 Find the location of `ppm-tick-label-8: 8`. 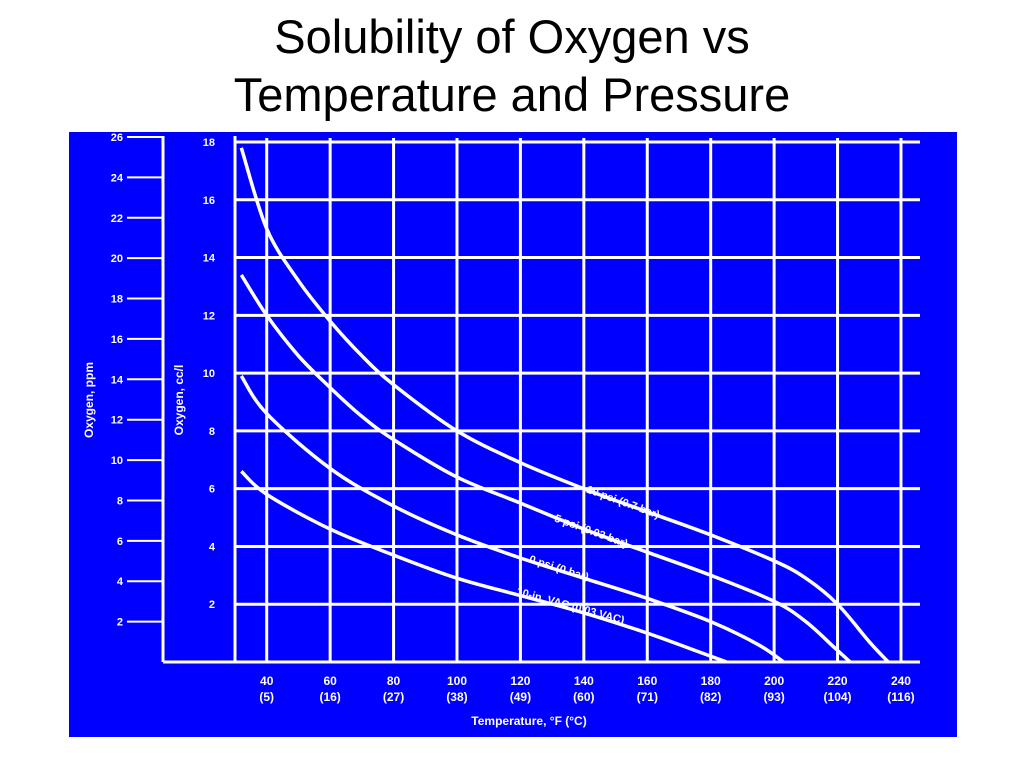

ppm-tick-label-8: 8 is located at coordinates (120, 501).